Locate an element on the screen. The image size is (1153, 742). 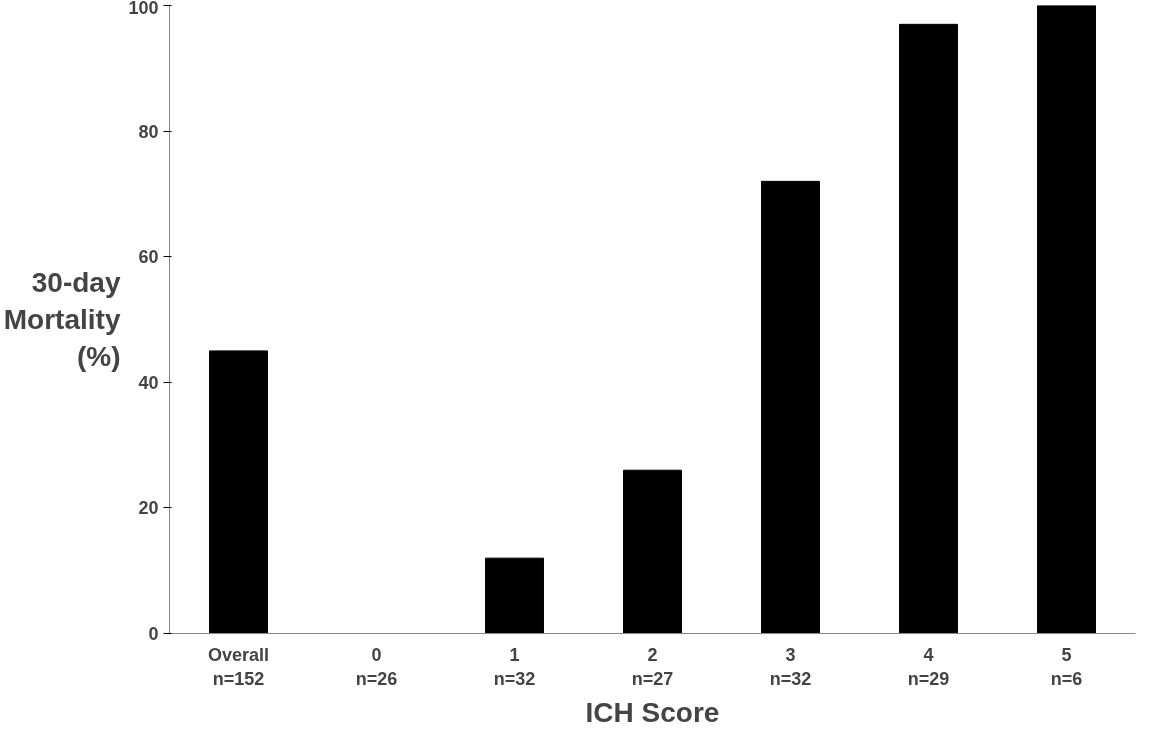
y-tick-label: 40 is located at coordinates (148, 382).